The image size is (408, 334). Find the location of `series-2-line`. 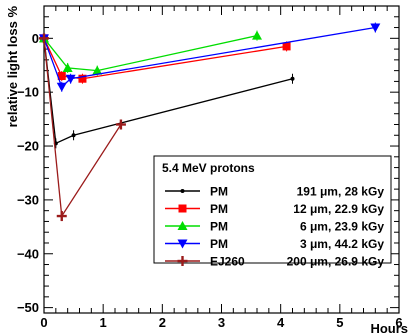

series-2-line is located at coordinates (165, 59).